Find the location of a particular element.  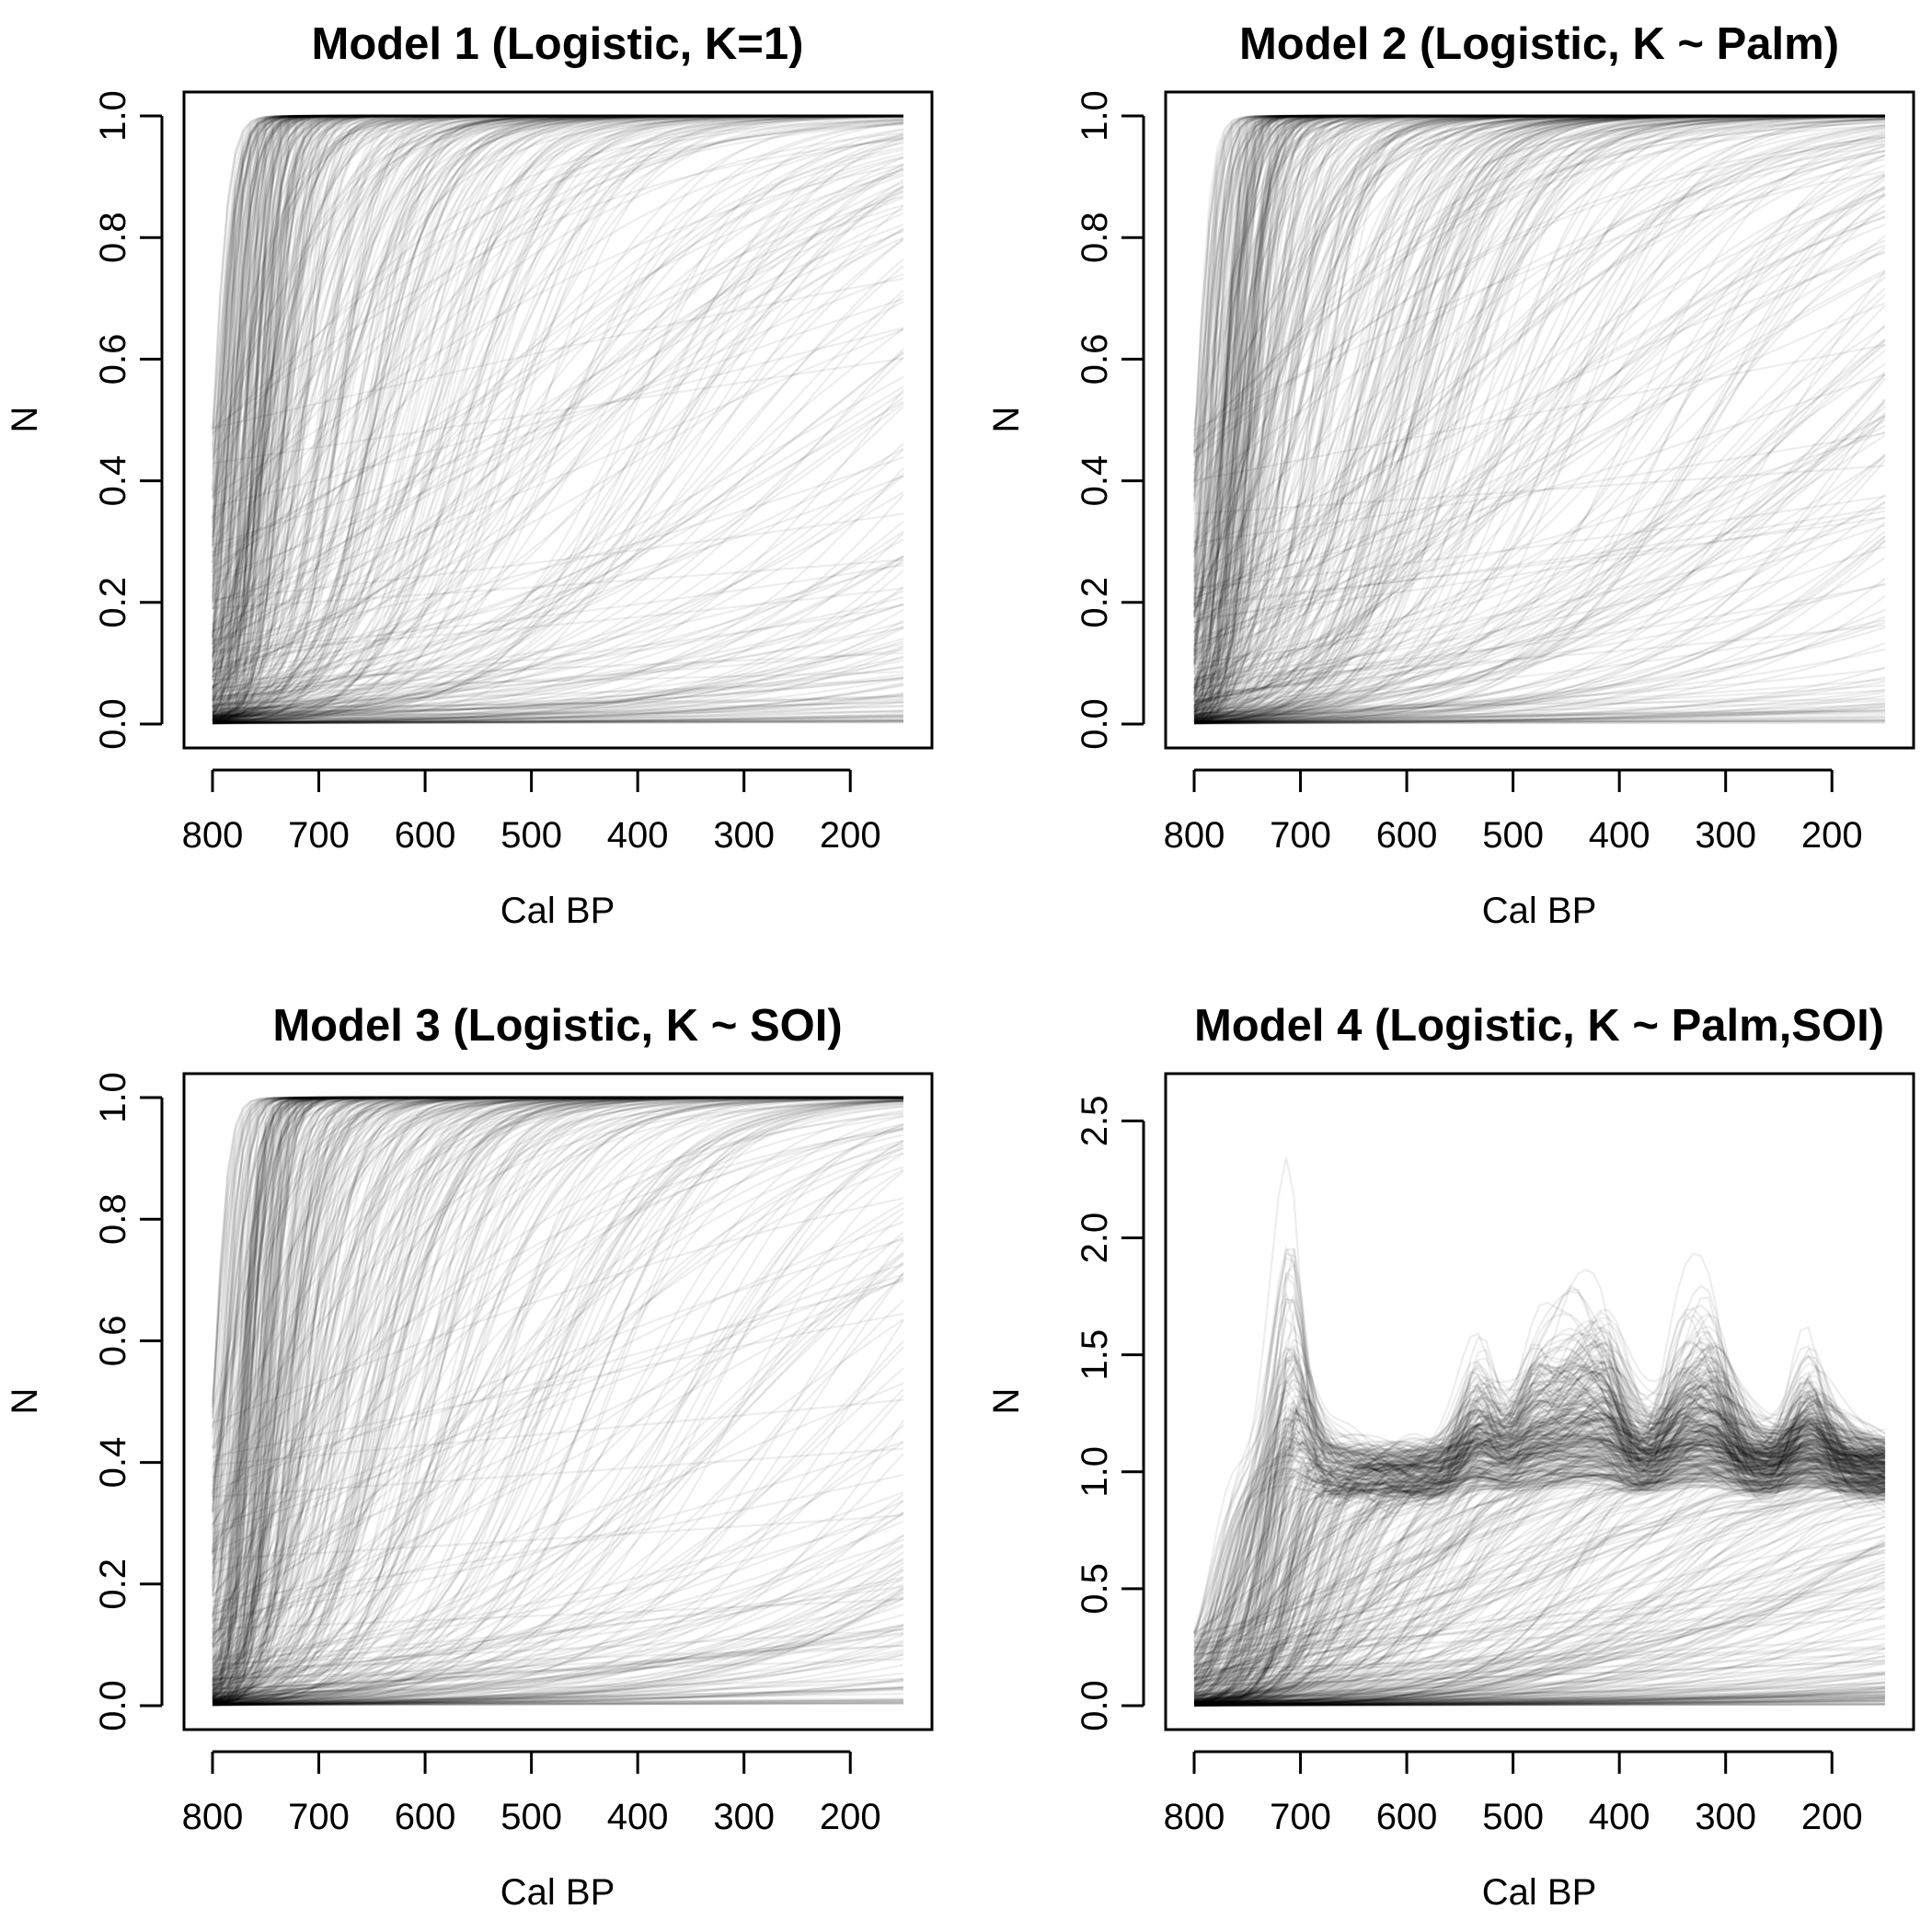

panel-3-y-axis: 0.0 0.2 0.4 0.6 0.8 1.0 is located at coordinates (128, 1401).